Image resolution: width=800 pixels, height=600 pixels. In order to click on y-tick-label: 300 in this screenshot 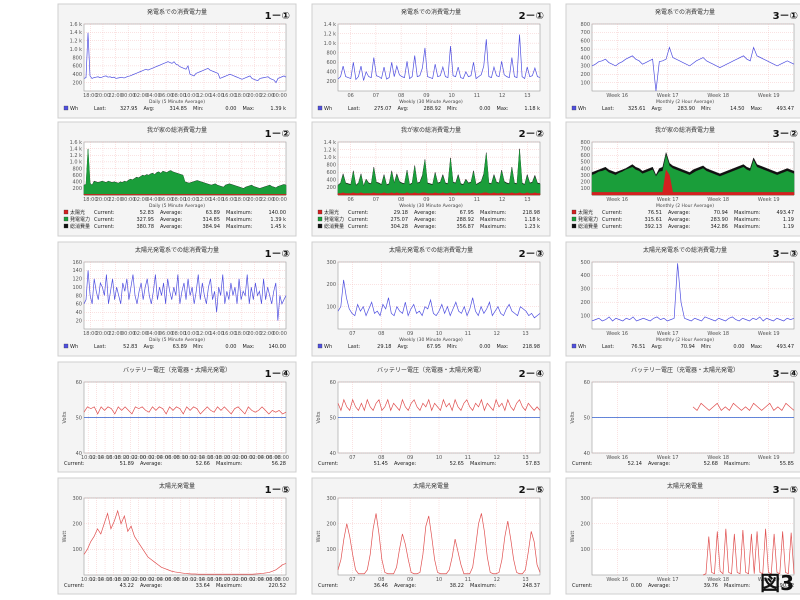, I will do `click(331, 499)`.